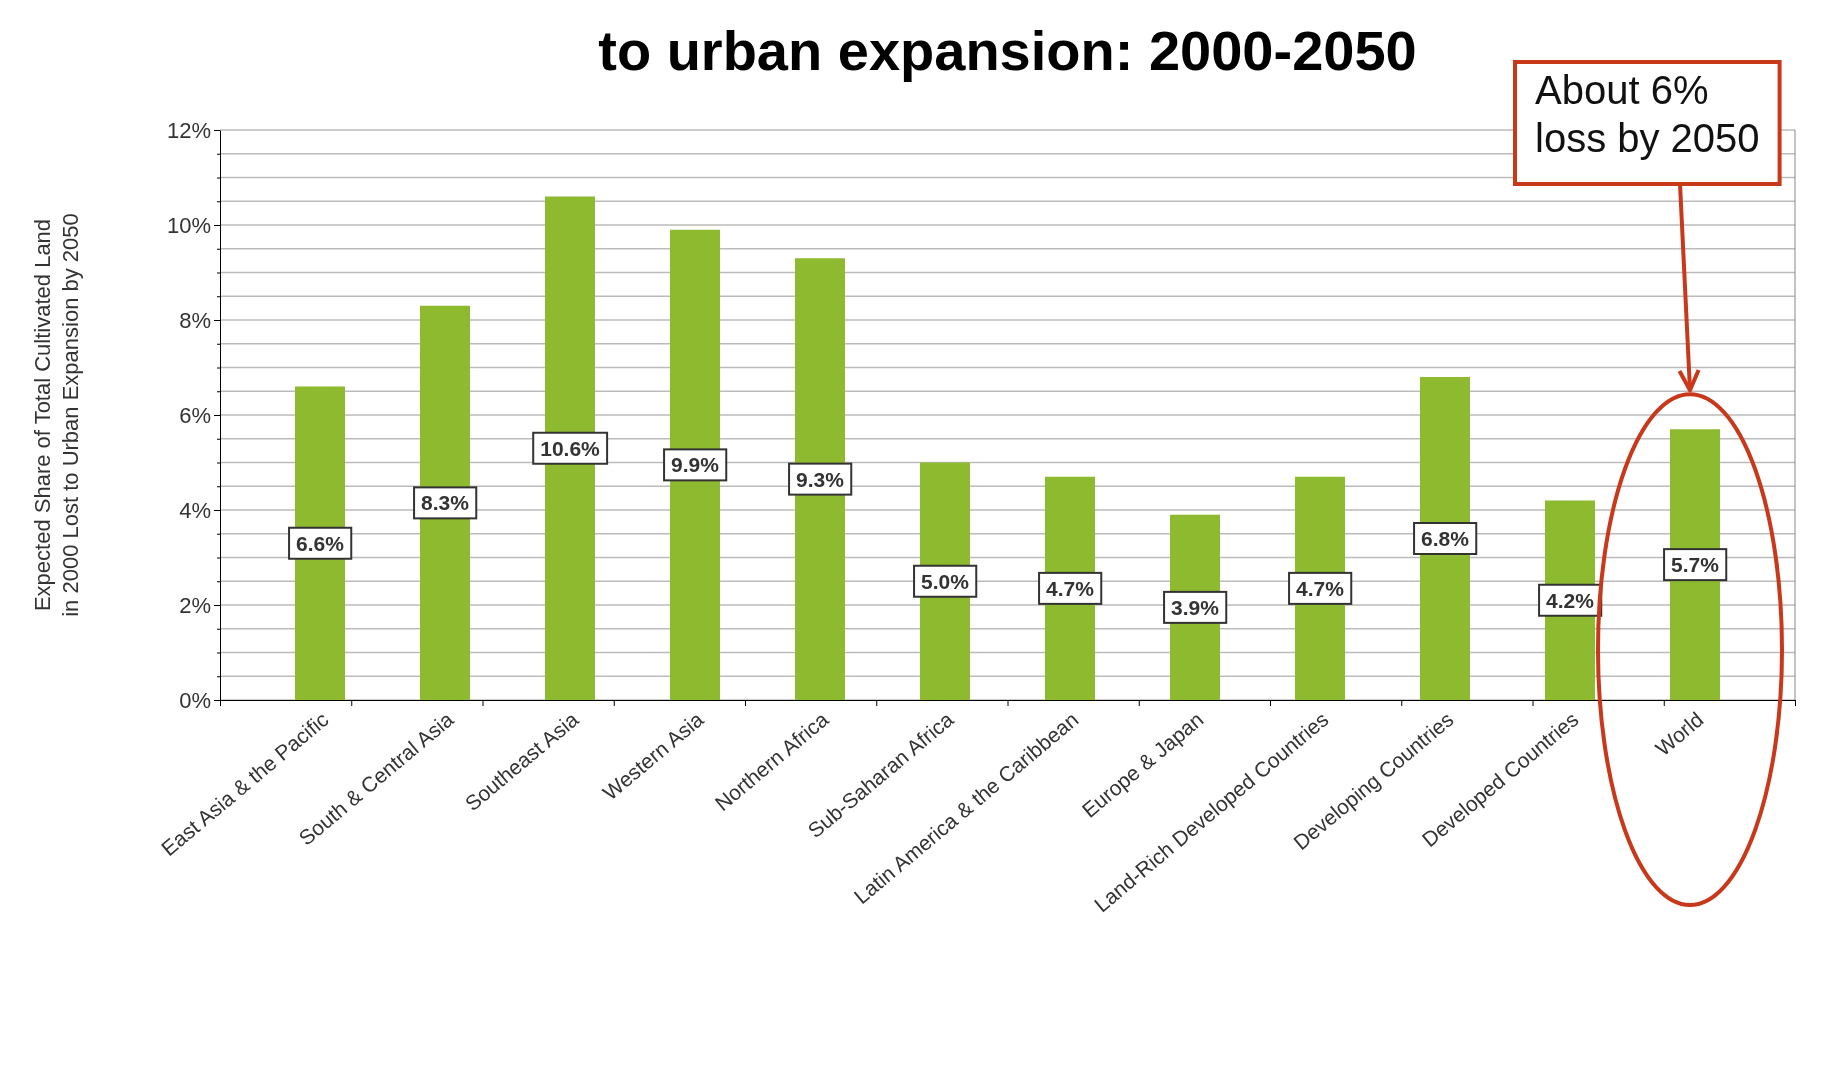 The height and width of the screenshot is (1068, 1841). Describe the element at coordinates (1647, 114) in the screenshot. I see `annotation: About 6% loss by 2050` at that location.